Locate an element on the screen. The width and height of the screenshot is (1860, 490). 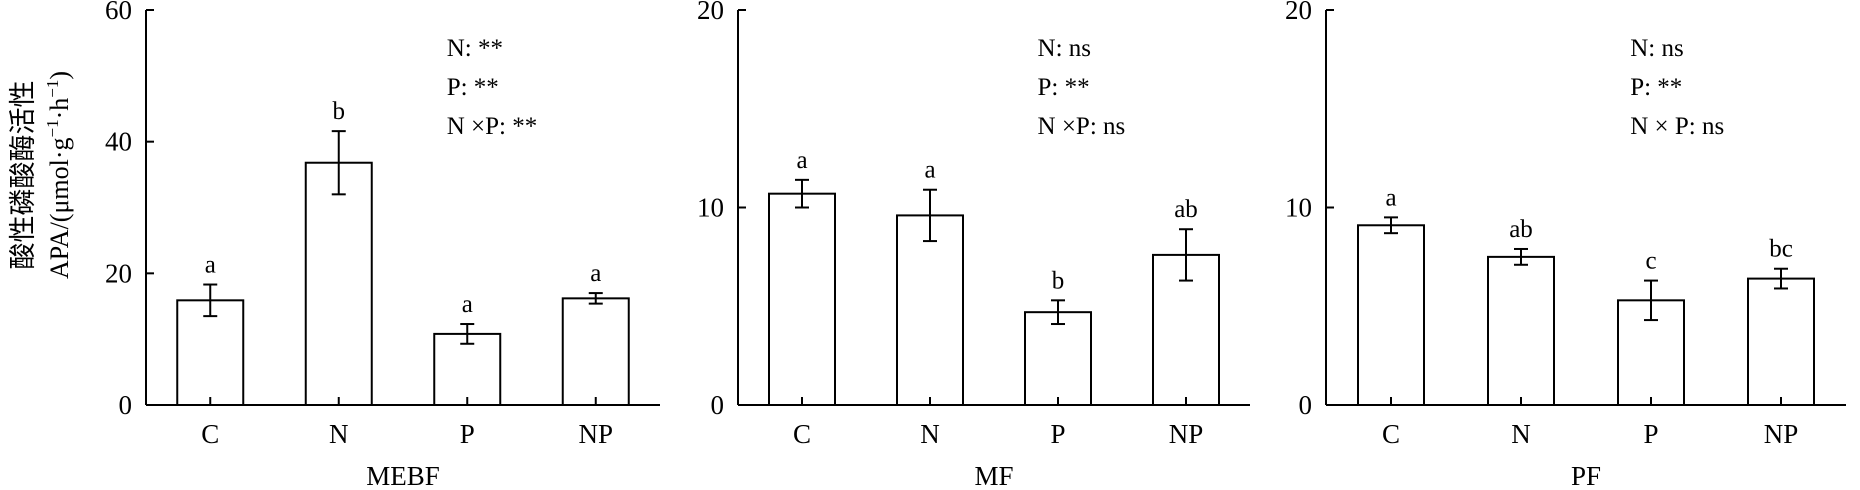
anova-stat: N × P: ns is located at coordinates (1677, 126).